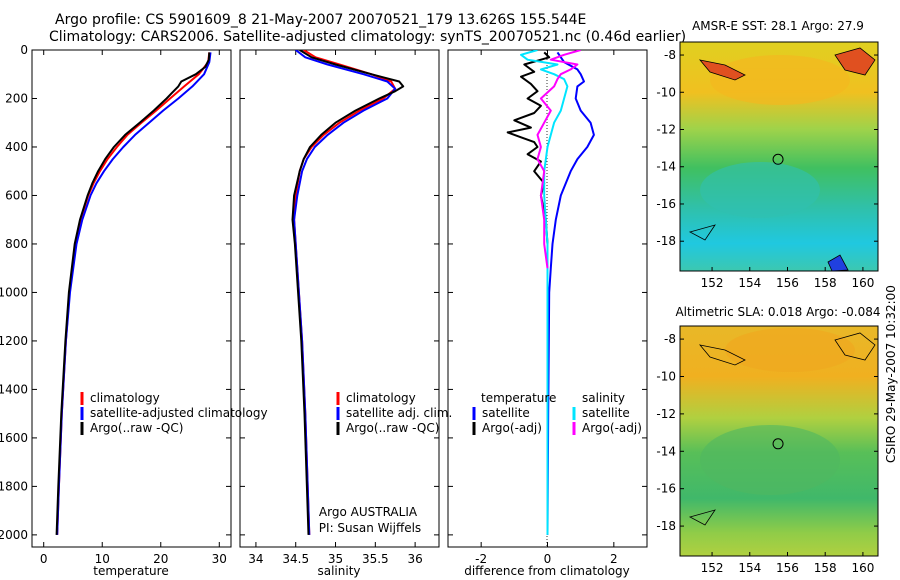 The image size is (900, 580). What do you see at coordinates (612, 428) in the screenshot?
I see `legend-label-sal-argo: Argo(-adj)` at bounding box center [612, 428].